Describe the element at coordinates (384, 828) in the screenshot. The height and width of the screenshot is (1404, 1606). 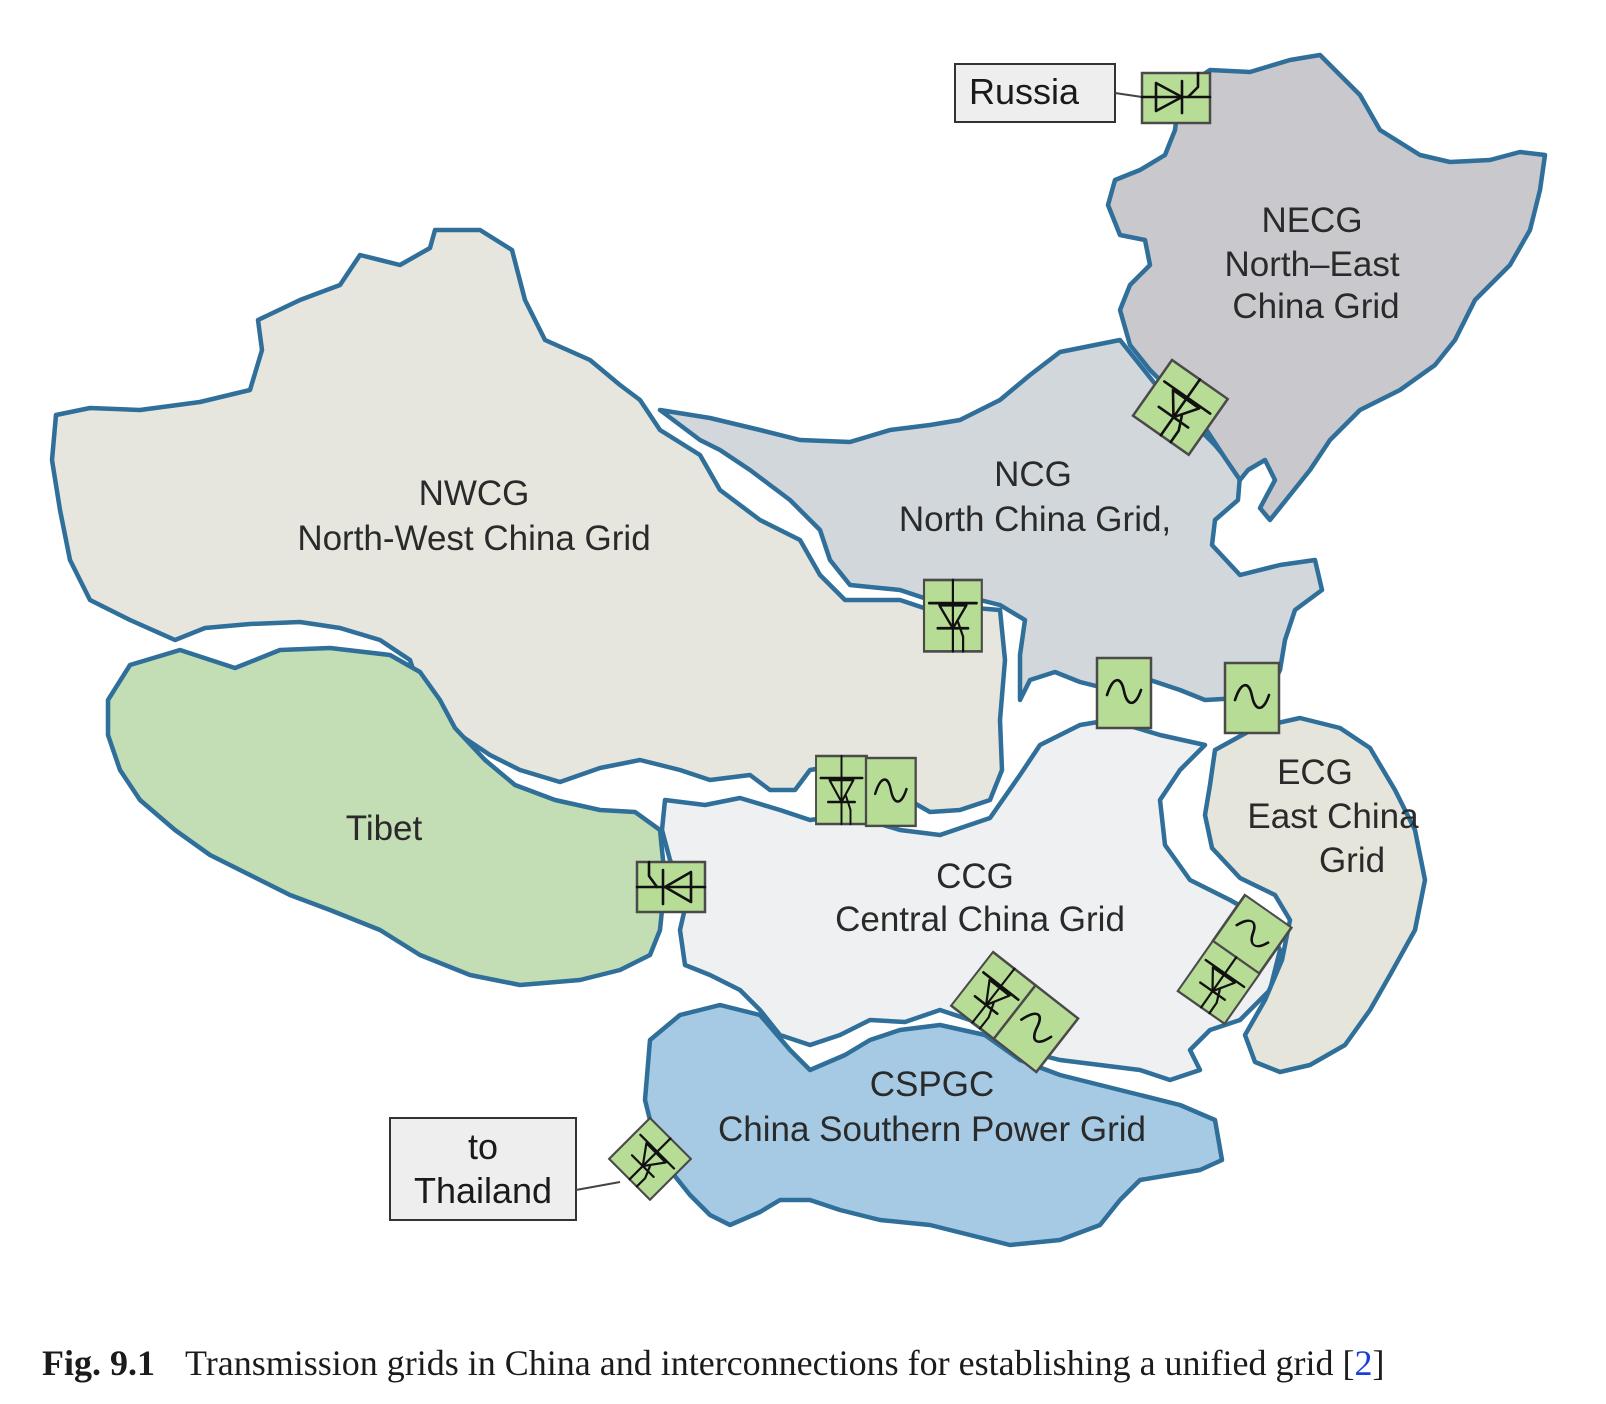
I see `tibet-label: Tibet` at that location.